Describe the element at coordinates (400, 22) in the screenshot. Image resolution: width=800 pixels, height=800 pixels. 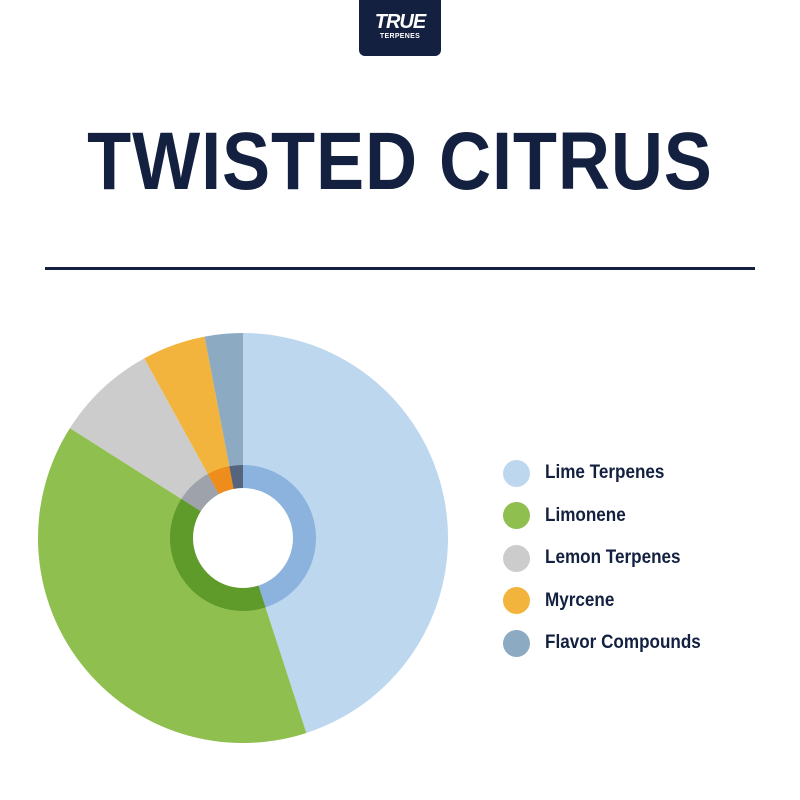
I see `logo-line1: TRUE` at that location.